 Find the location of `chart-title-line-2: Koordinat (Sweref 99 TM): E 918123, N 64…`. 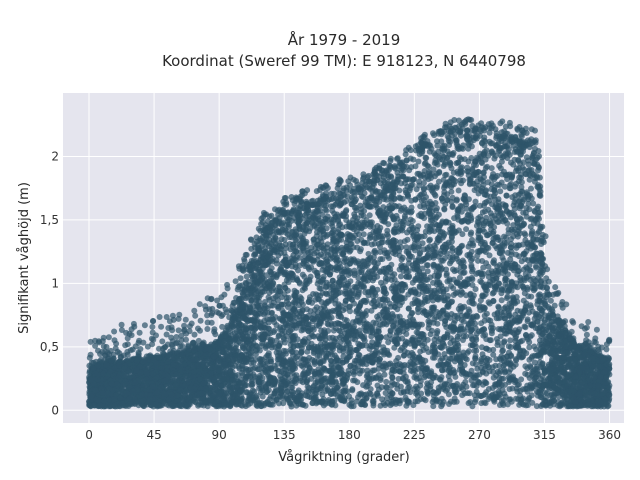

chart-title-line-2: Koordinat (Sweref 99 TM): E 918123, N 64… is located at coordinates (344, 61).